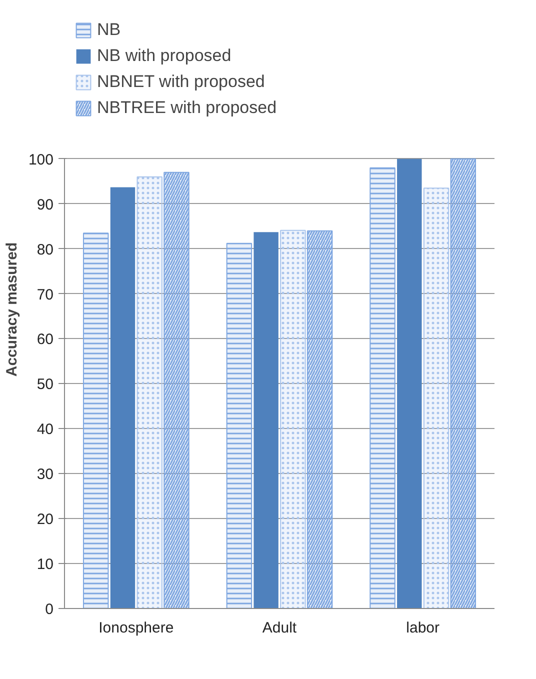 This screenshot has width=536, height=679. What do you see at coordinates (164, 56) in the screenshot?
I see `legend-label: NB with proposed` at bounding box center [164, 56].